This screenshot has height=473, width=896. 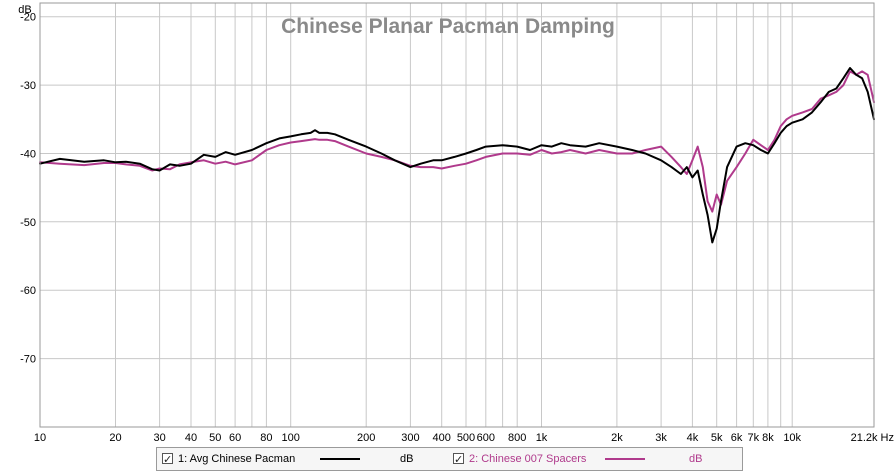 What do you see at coordinates (768, 438) in the screenshot?
I see `x-tick-label: 8k` at bounding box center [768, 438].